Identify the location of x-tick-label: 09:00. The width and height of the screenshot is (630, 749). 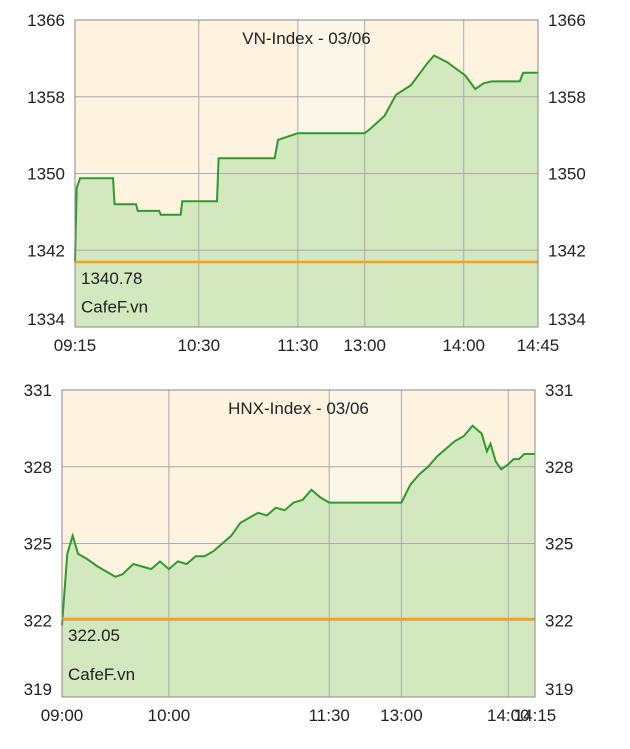
(62, 715).